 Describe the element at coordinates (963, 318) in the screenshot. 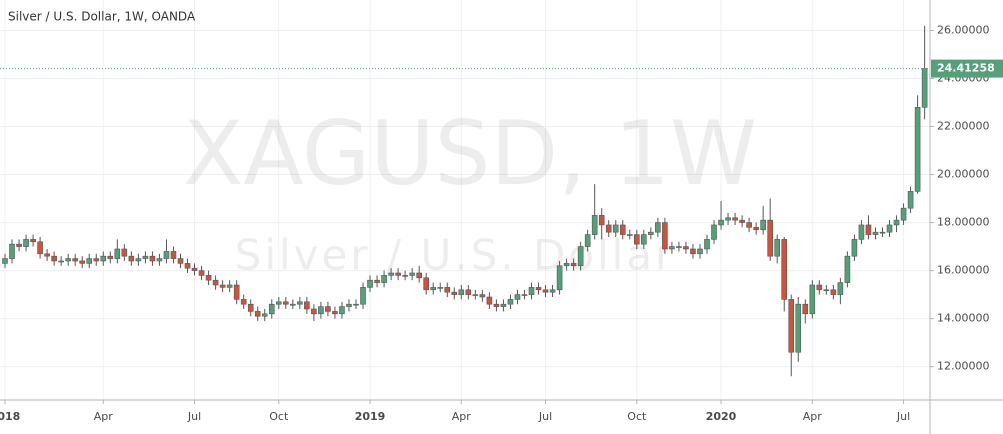

I see `y-tick-label: 14.00000` at that location.